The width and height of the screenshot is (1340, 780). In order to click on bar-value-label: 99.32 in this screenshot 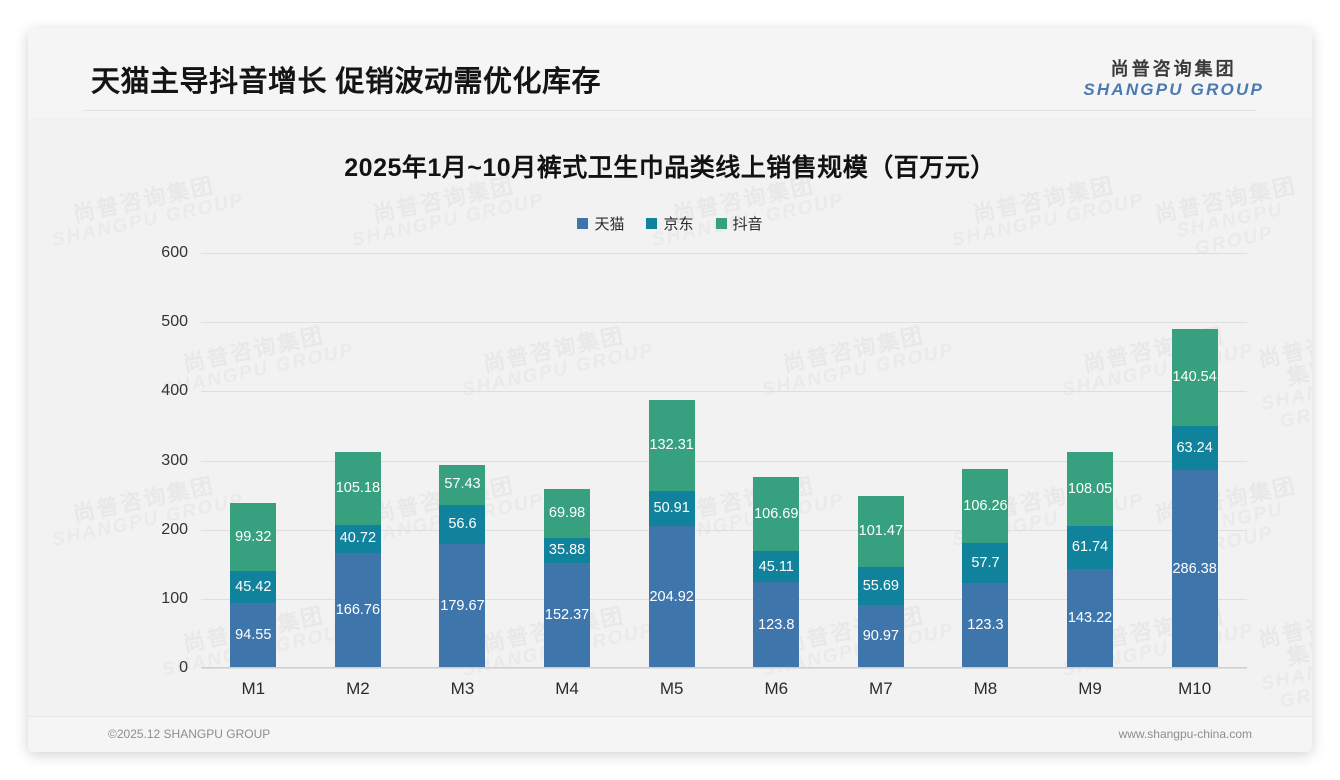, I will do `click(253, 536)`.